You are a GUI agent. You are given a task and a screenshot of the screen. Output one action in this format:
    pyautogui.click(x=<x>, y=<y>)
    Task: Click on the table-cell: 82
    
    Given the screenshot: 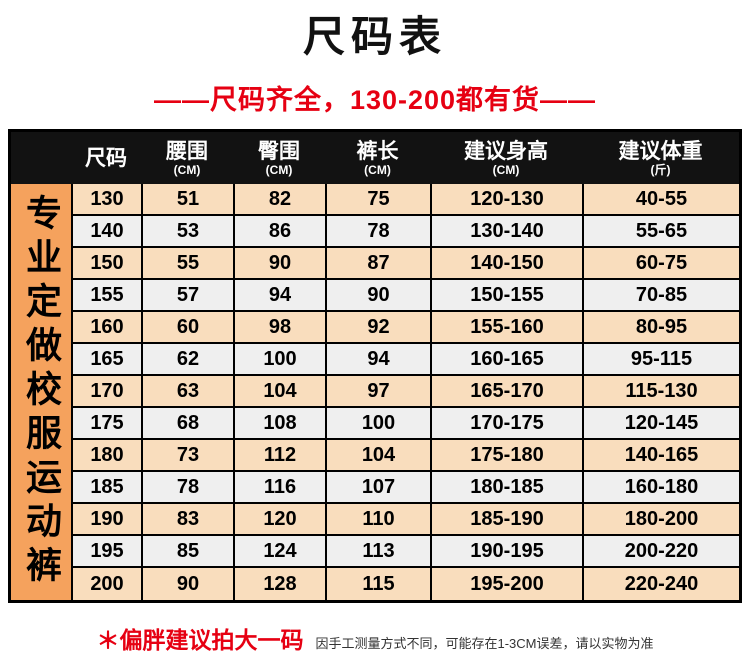 What is the action you would take?
    pyautogui.click(x=281, y=200)
    